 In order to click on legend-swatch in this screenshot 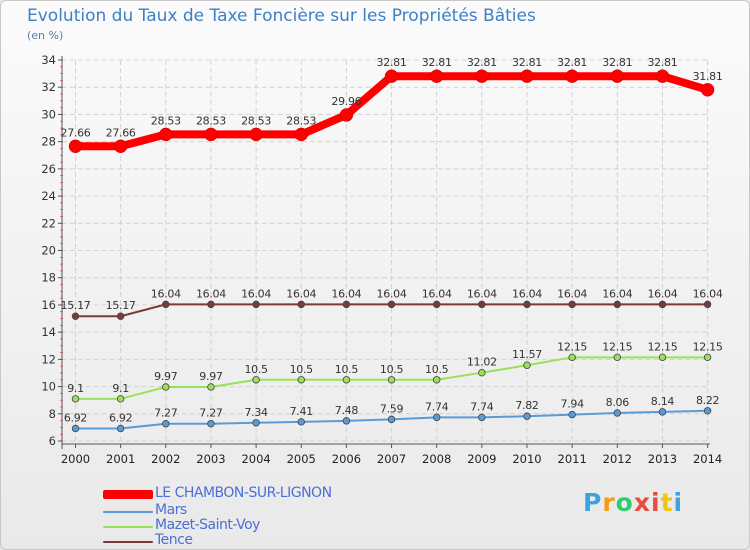, I will do `click(128, 542)`.